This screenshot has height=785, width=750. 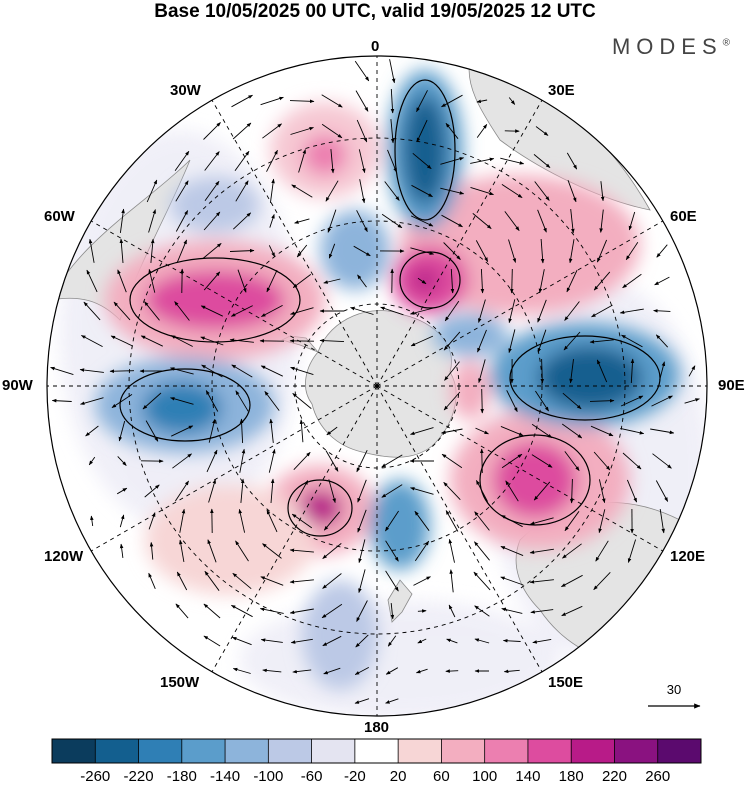 I want to click on lon-label-150w: 150W, so click(x=179, y=683).